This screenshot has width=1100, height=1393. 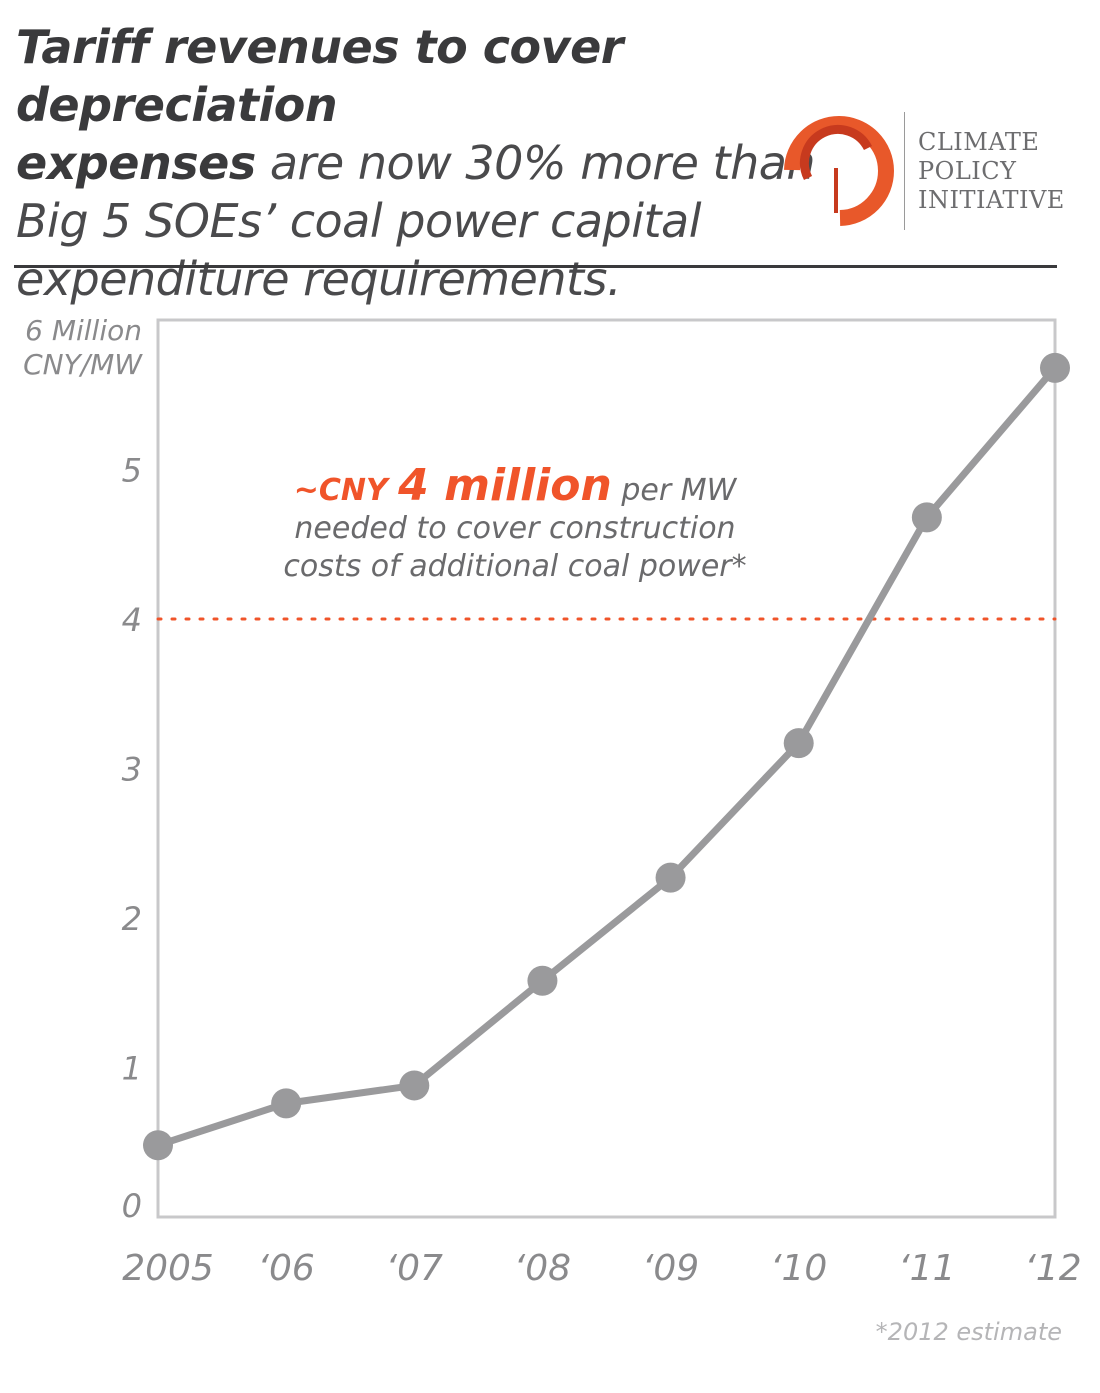 What do you see at coordinates (132, 620) in the screenshot?
I see `y-tick-label: 4` at bounding box center [132, 620].